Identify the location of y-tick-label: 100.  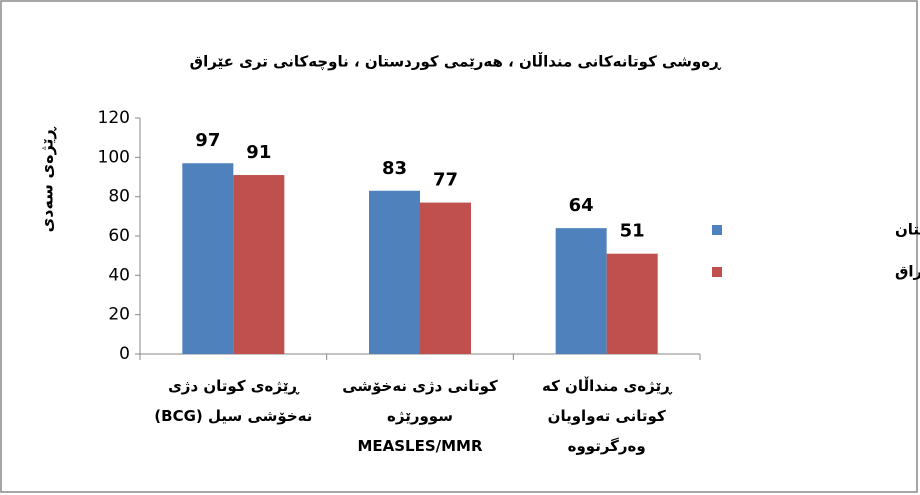
(114, 157).